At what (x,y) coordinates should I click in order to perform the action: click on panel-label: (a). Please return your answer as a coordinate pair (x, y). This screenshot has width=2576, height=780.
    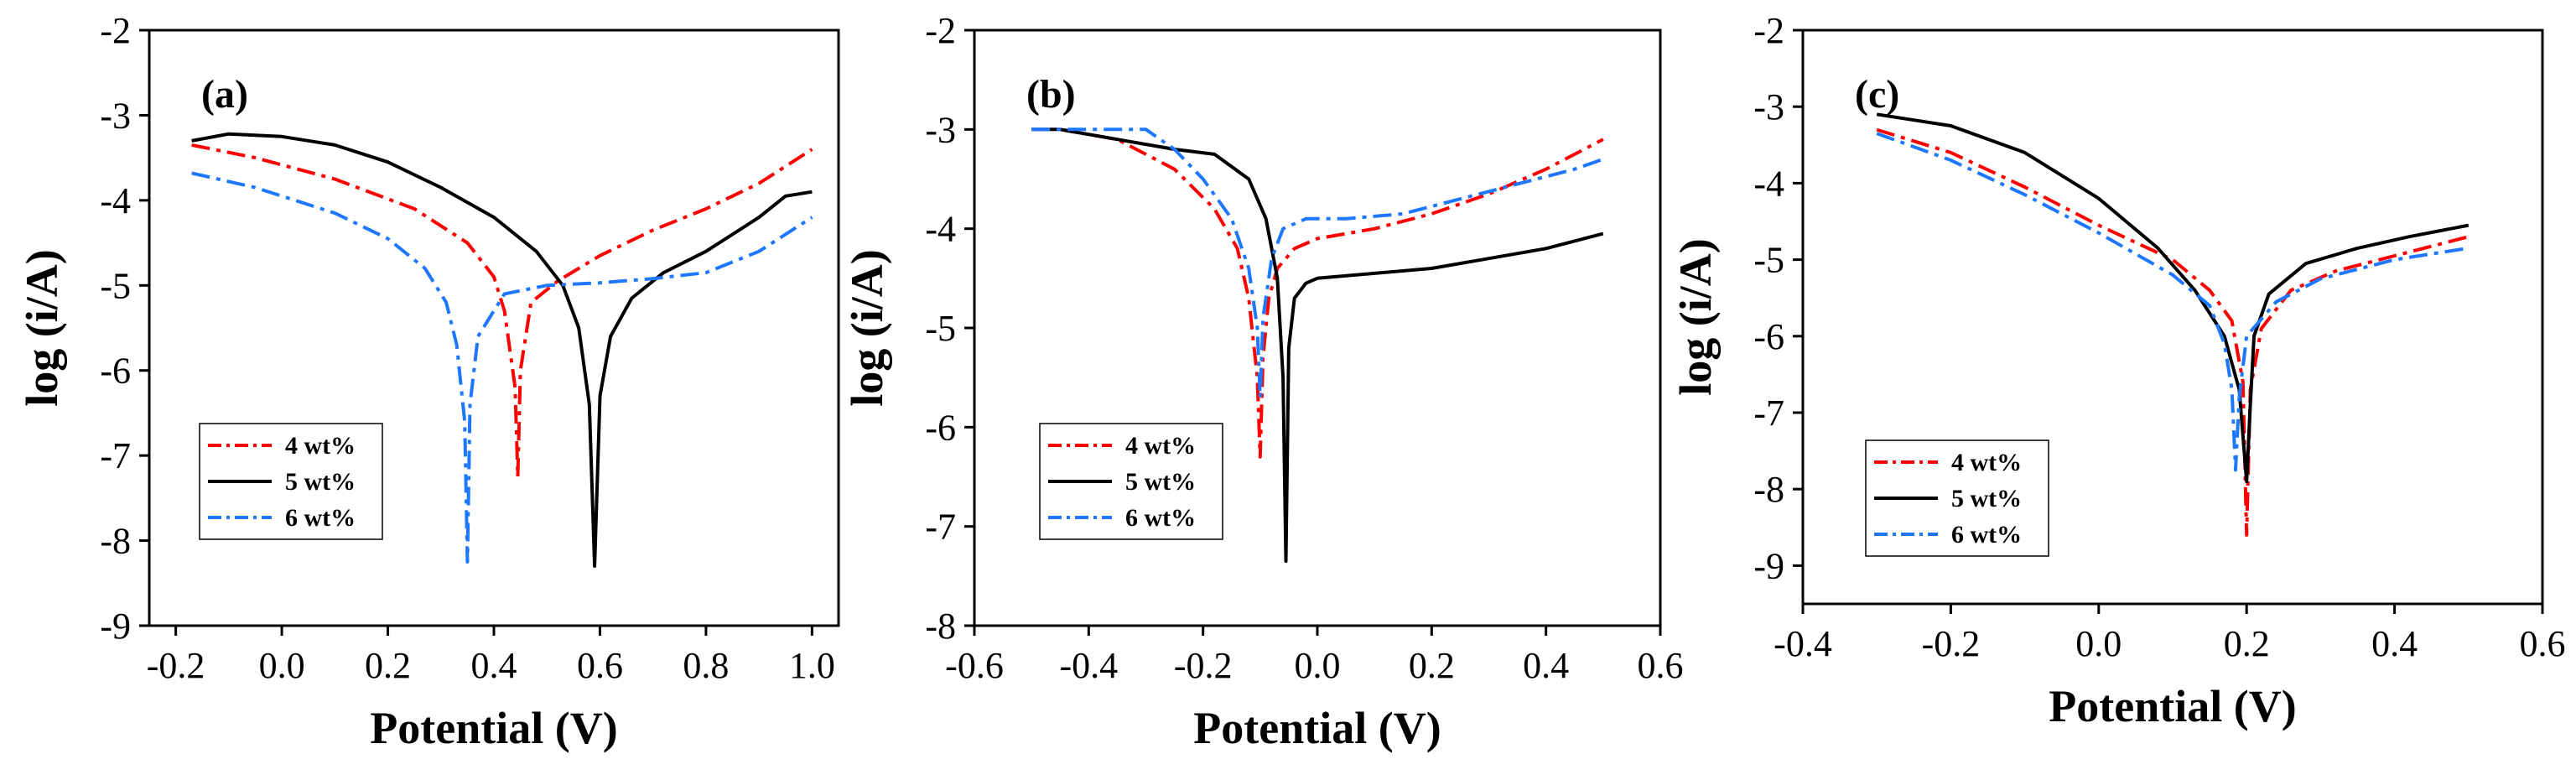
    Looking at the image, I should click on (224, 94).